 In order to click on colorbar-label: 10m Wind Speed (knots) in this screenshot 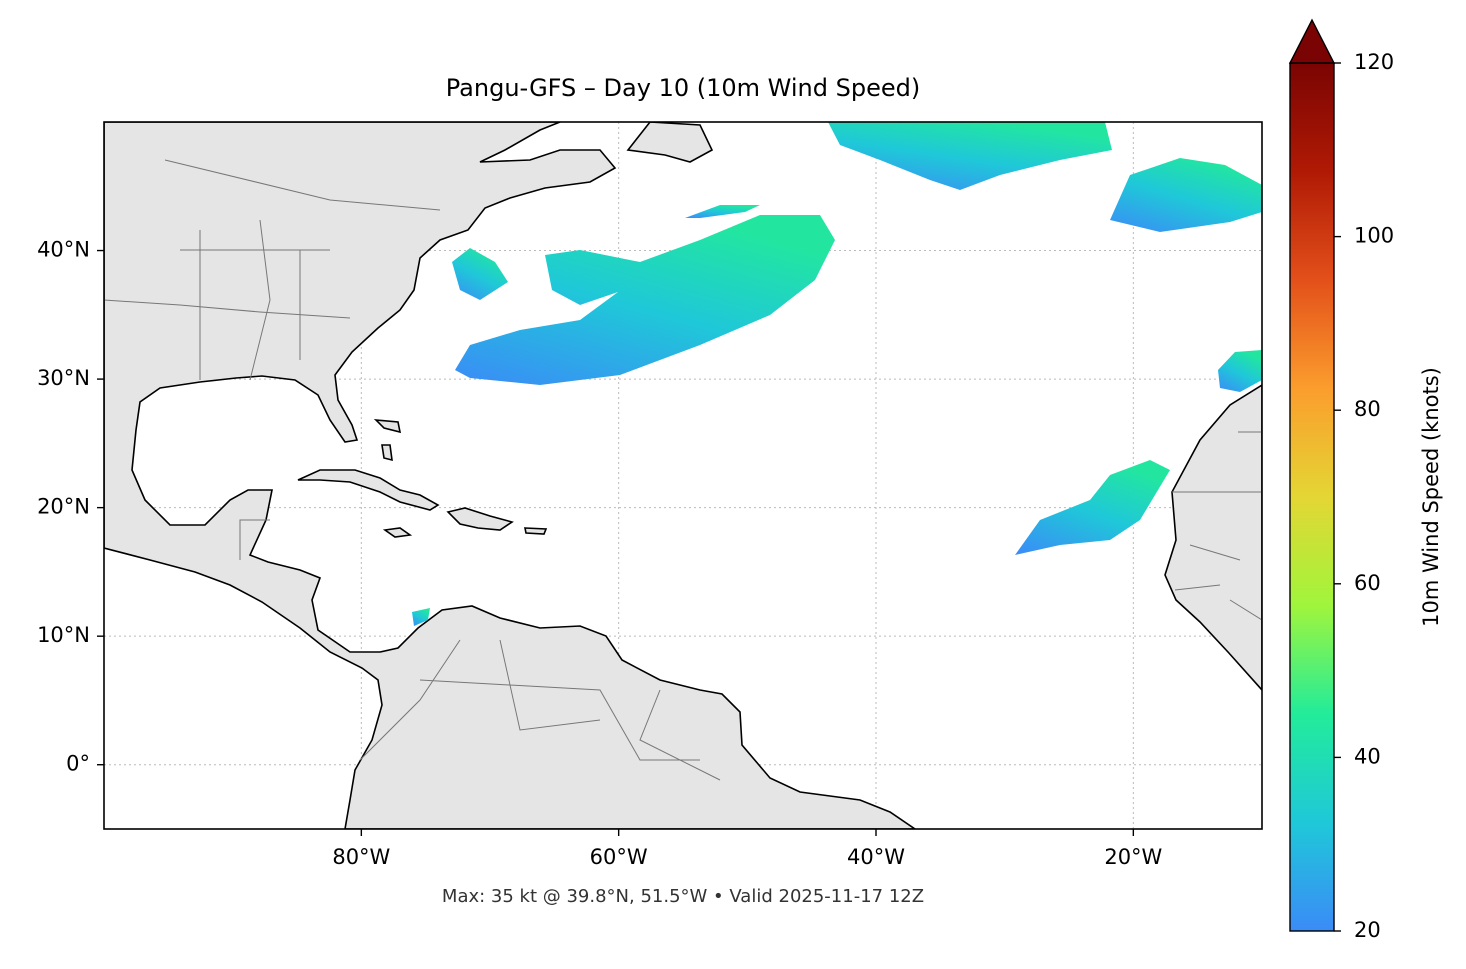, I will do `click(1431, 497)`.